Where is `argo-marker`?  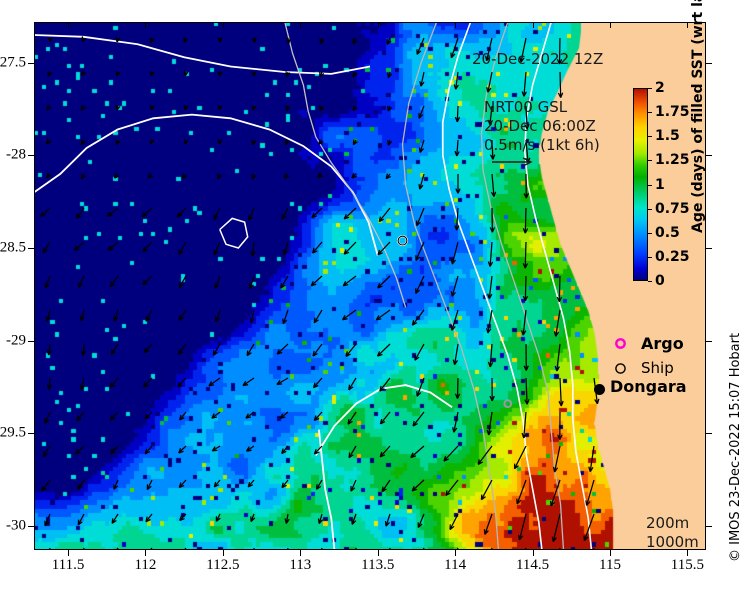 argo-marker is located at coordinates (508, 404).